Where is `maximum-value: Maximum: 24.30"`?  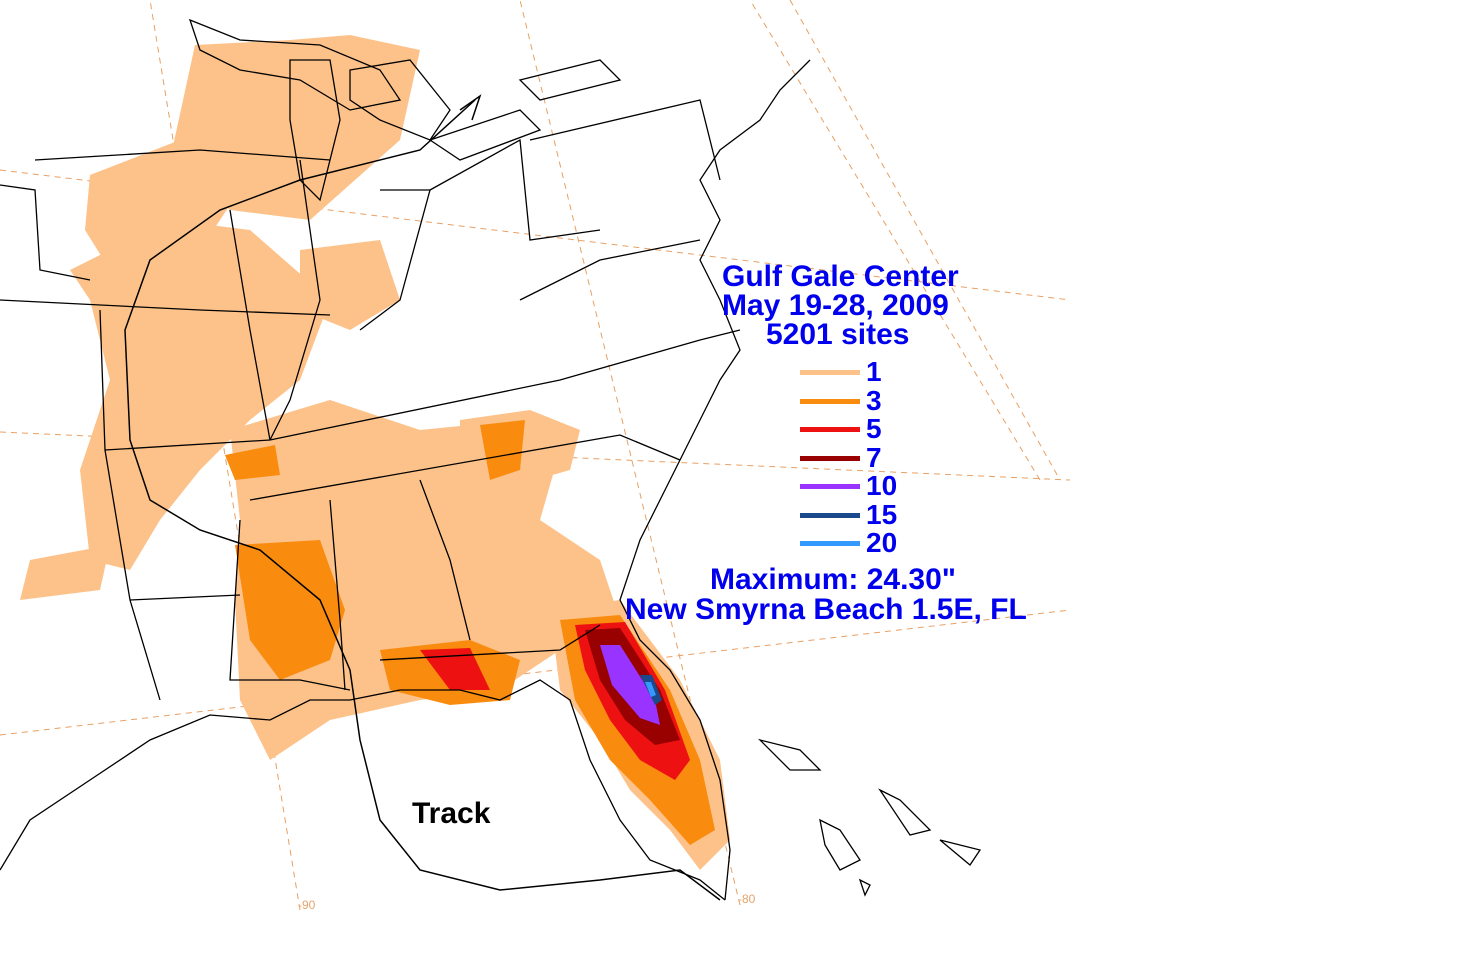
maximum-value: Maximum: 24.30" is located at coordinates (833, 579).